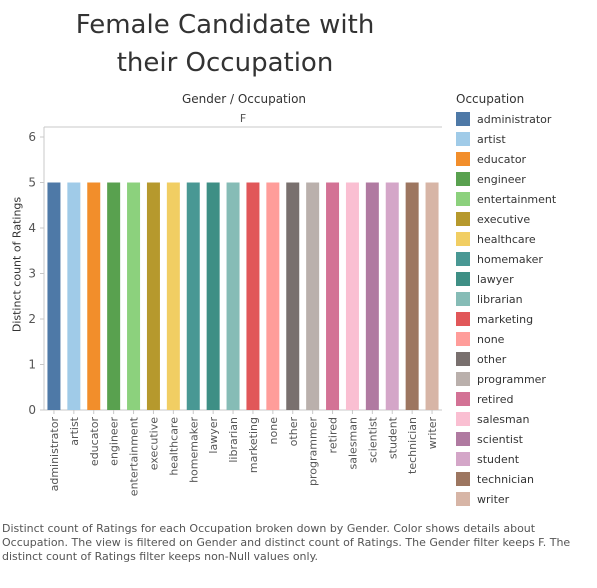 Image resolution: width=597 pixels, height=588 pixels. I want to click on y-tick-label: 6, so click(32, 137).